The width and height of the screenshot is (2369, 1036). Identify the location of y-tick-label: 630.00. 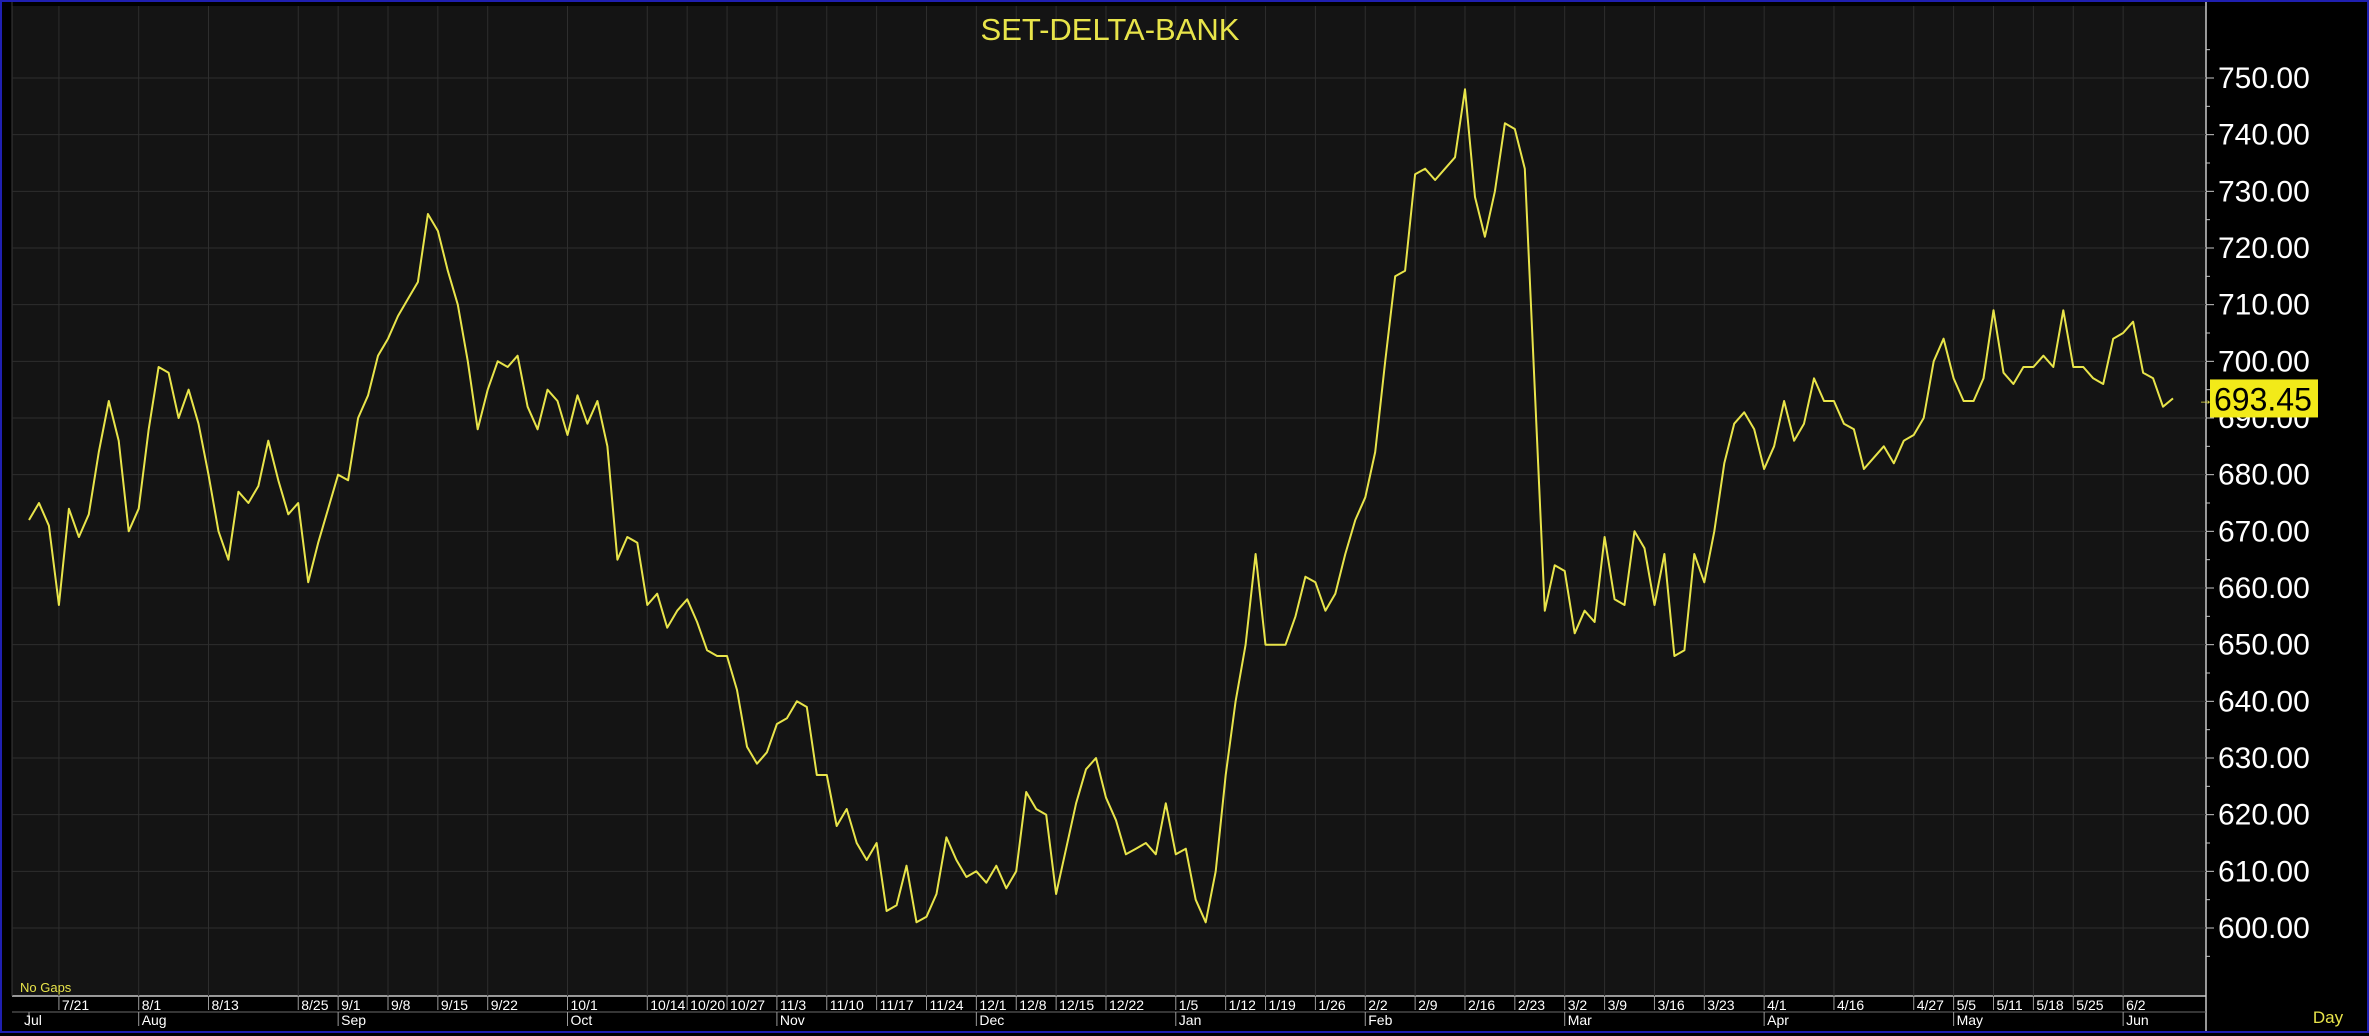
(2264, 758).